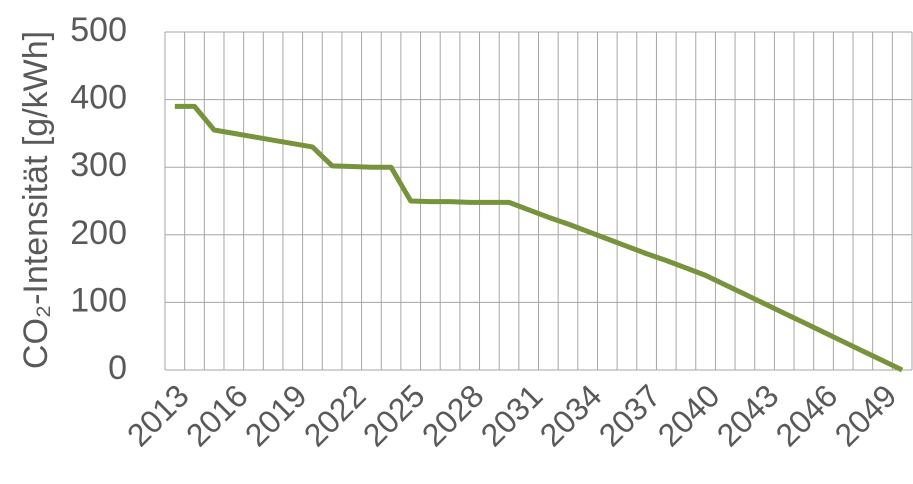  What do you see at coordinates (276, 415) in the screenshot?
I see `x-tick-label: 2019` at bounding box center [276, 415].